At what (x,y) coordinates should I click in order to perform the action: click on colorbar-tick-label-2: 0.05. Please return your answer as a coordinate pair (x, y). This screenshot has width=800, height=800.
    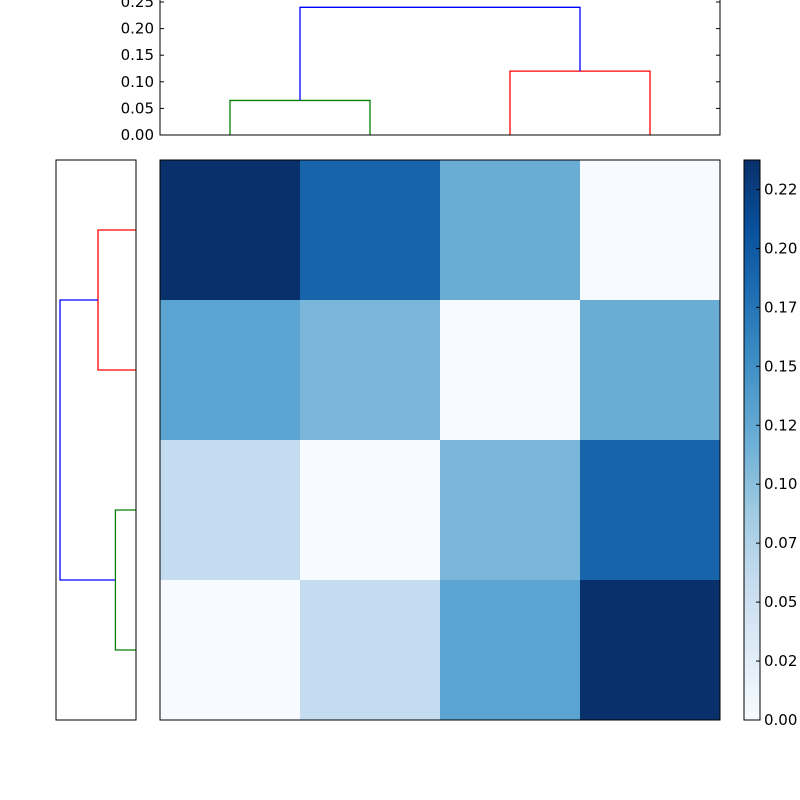
    Looking at the image, I should click on (780, 602).